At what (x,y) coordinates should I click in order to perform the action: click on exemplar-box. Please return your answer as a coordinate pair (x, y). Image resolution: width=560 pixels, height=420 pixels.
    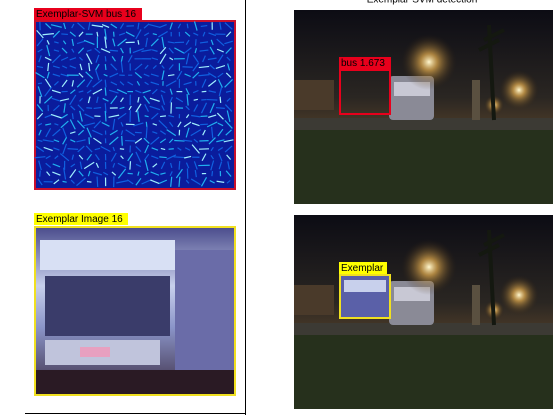
    Looking at the image, I should click on (365, 296).